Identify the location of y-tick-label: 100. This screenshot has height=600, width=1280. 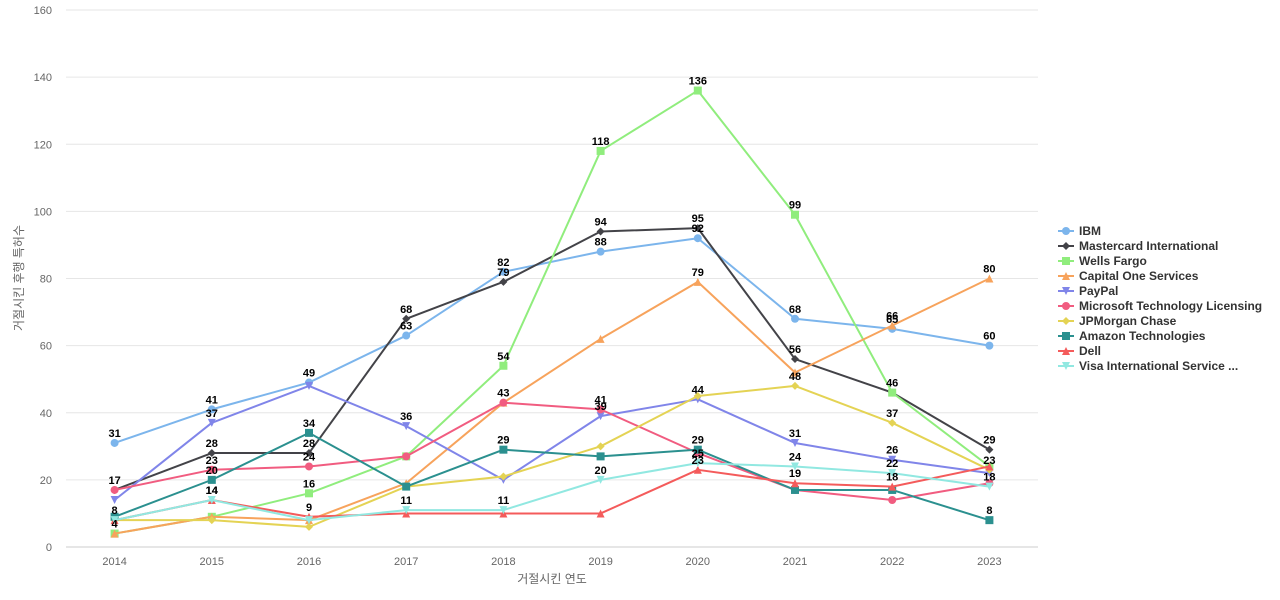
(43, 212).